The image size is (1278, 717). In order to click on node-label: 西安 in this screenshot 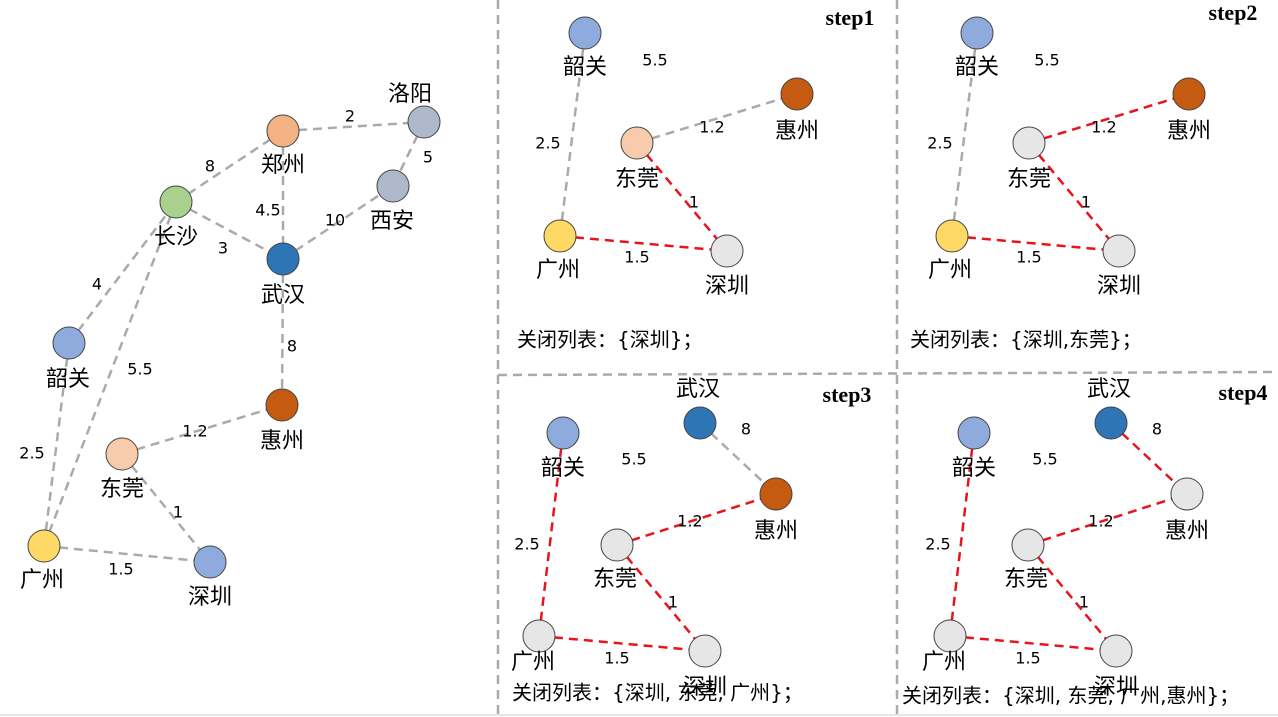, I will do `click(392, 221)`.